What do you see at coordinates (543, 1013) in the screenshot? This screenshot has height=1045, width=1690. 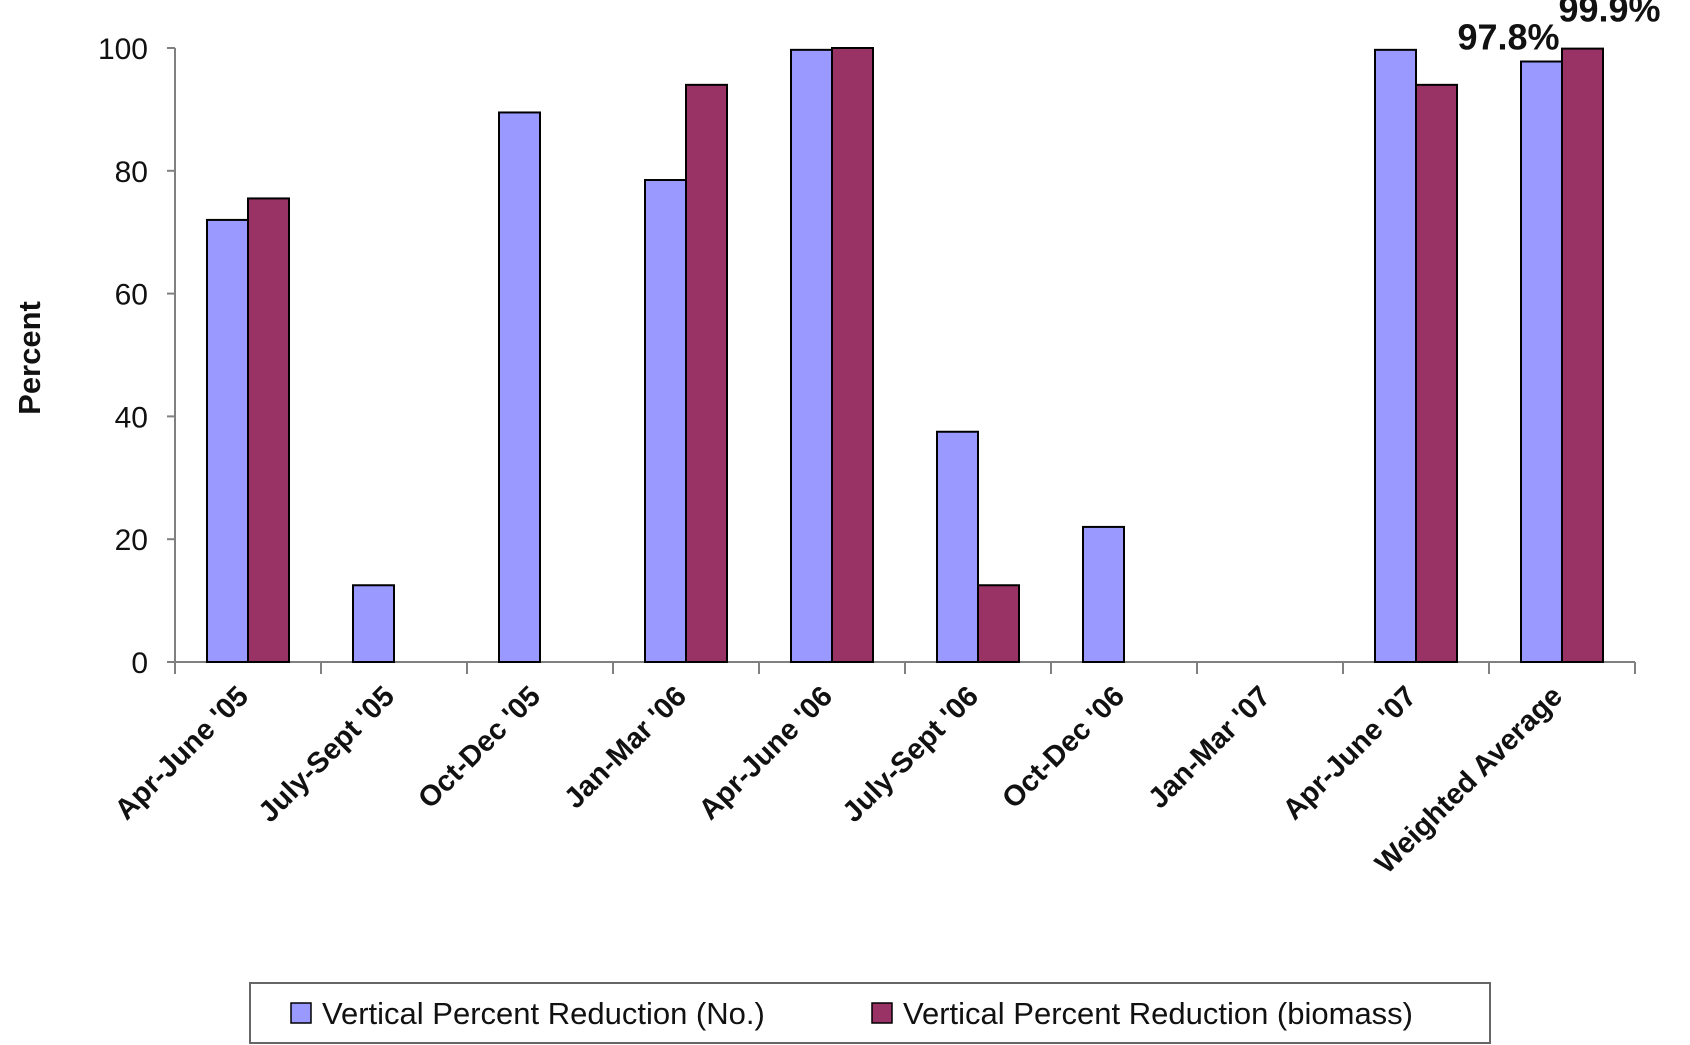 I see `legend-label-series-1: Vertical Percent Reduction (No.)` at bounding box center [543, 1013].